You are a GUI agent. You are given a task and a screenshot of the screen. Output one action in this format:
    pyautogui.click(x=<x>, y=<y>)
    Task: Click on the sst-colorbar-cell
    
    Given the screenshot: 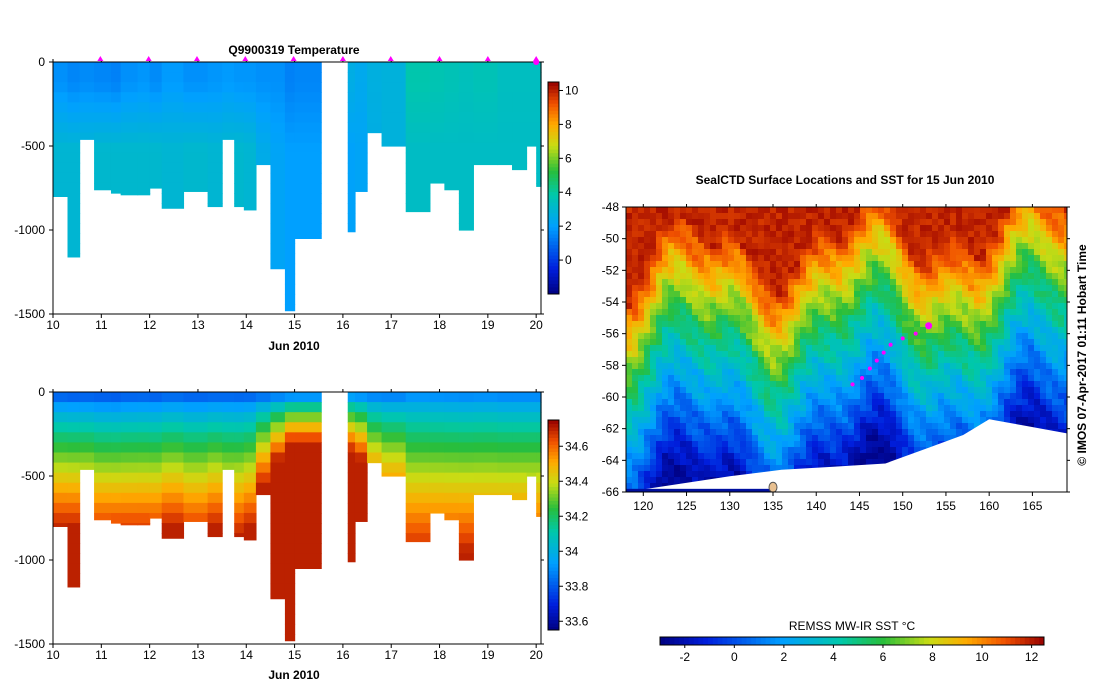 What is the action you would take?
    pyautogui.click(x=922, y=641)
    